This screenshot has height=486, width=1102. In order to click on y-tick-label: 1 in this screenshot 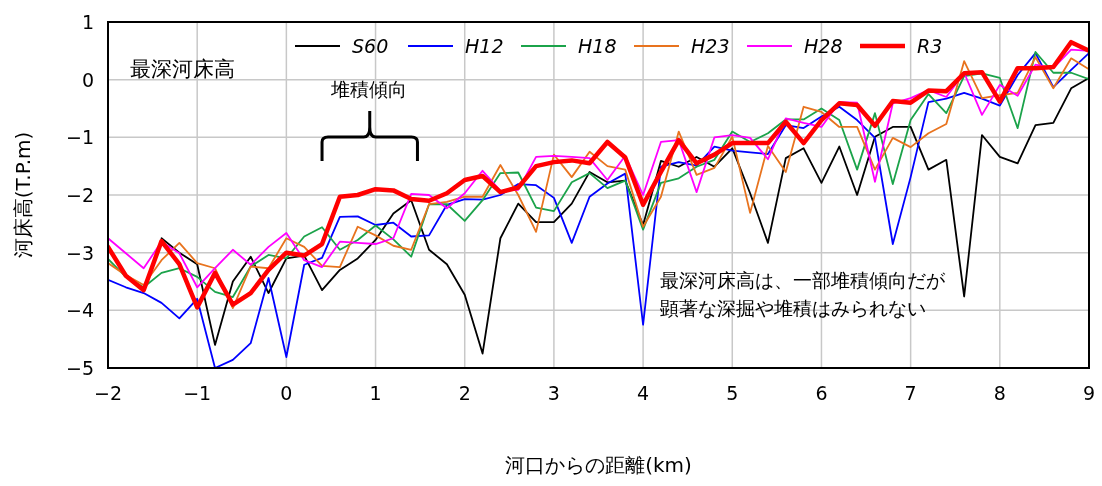, I will do `click(87, 22)`.